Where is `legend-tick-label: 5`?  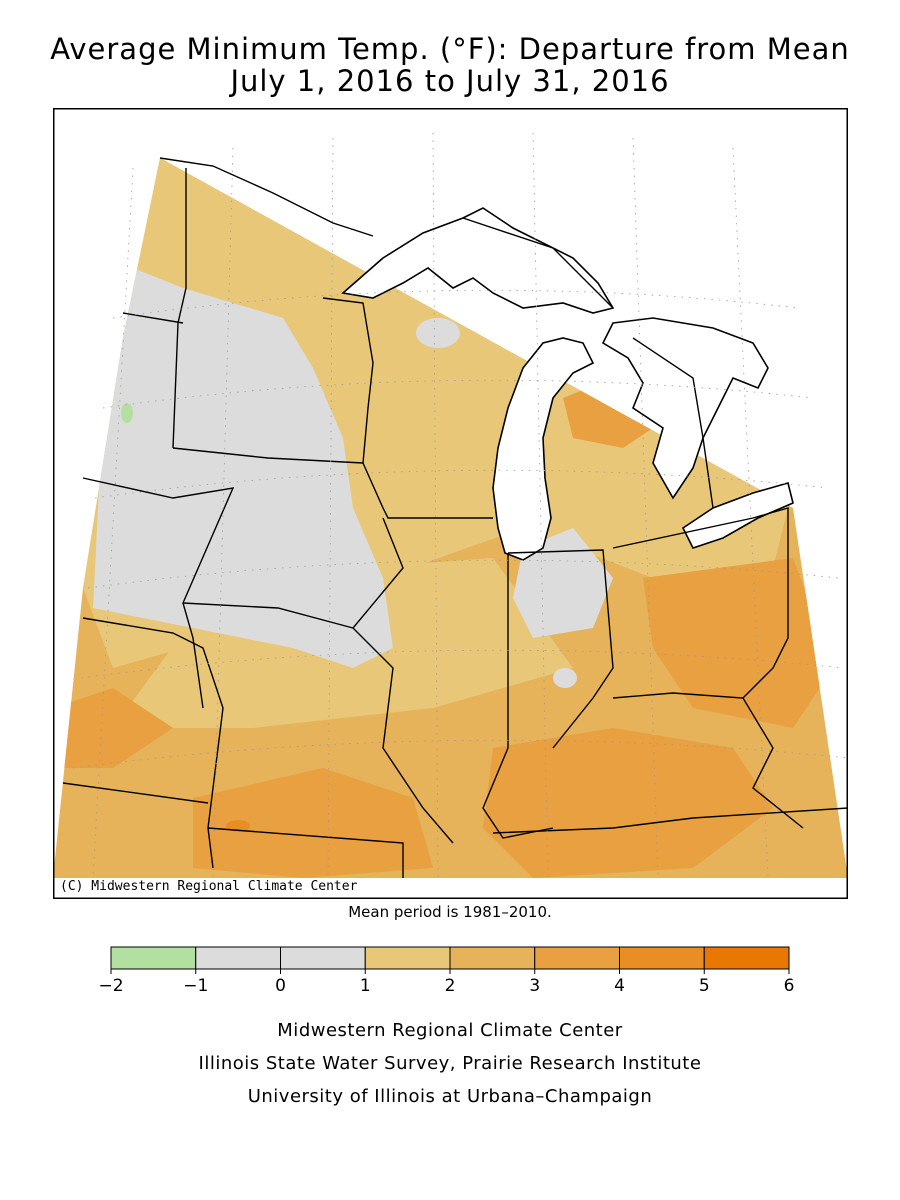 legend-tick-label: 5 is located at coordinates (704, 986).